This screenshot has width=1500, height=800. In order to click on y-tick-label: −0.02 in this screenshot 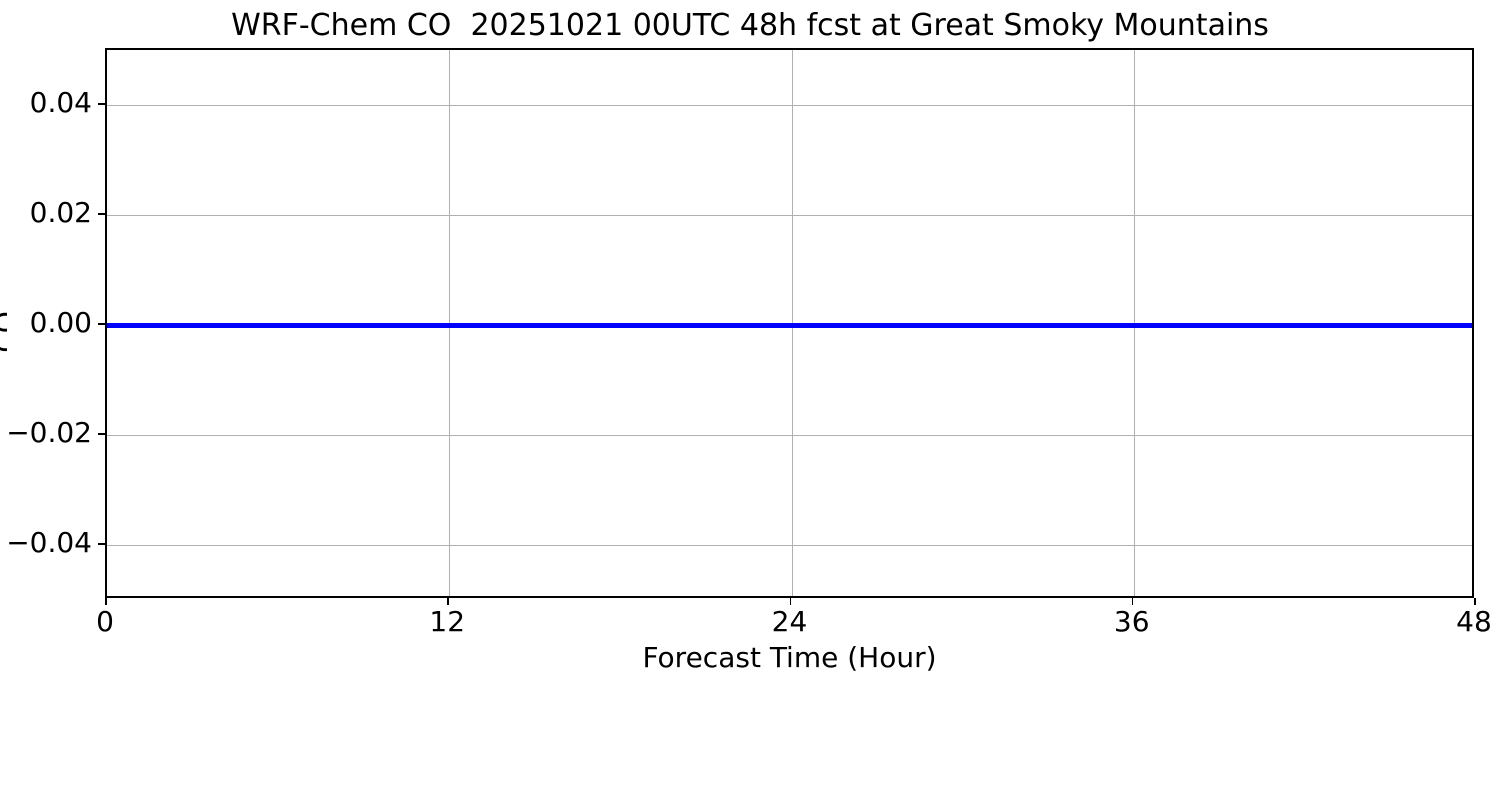, I will do `click(49, 432)`.